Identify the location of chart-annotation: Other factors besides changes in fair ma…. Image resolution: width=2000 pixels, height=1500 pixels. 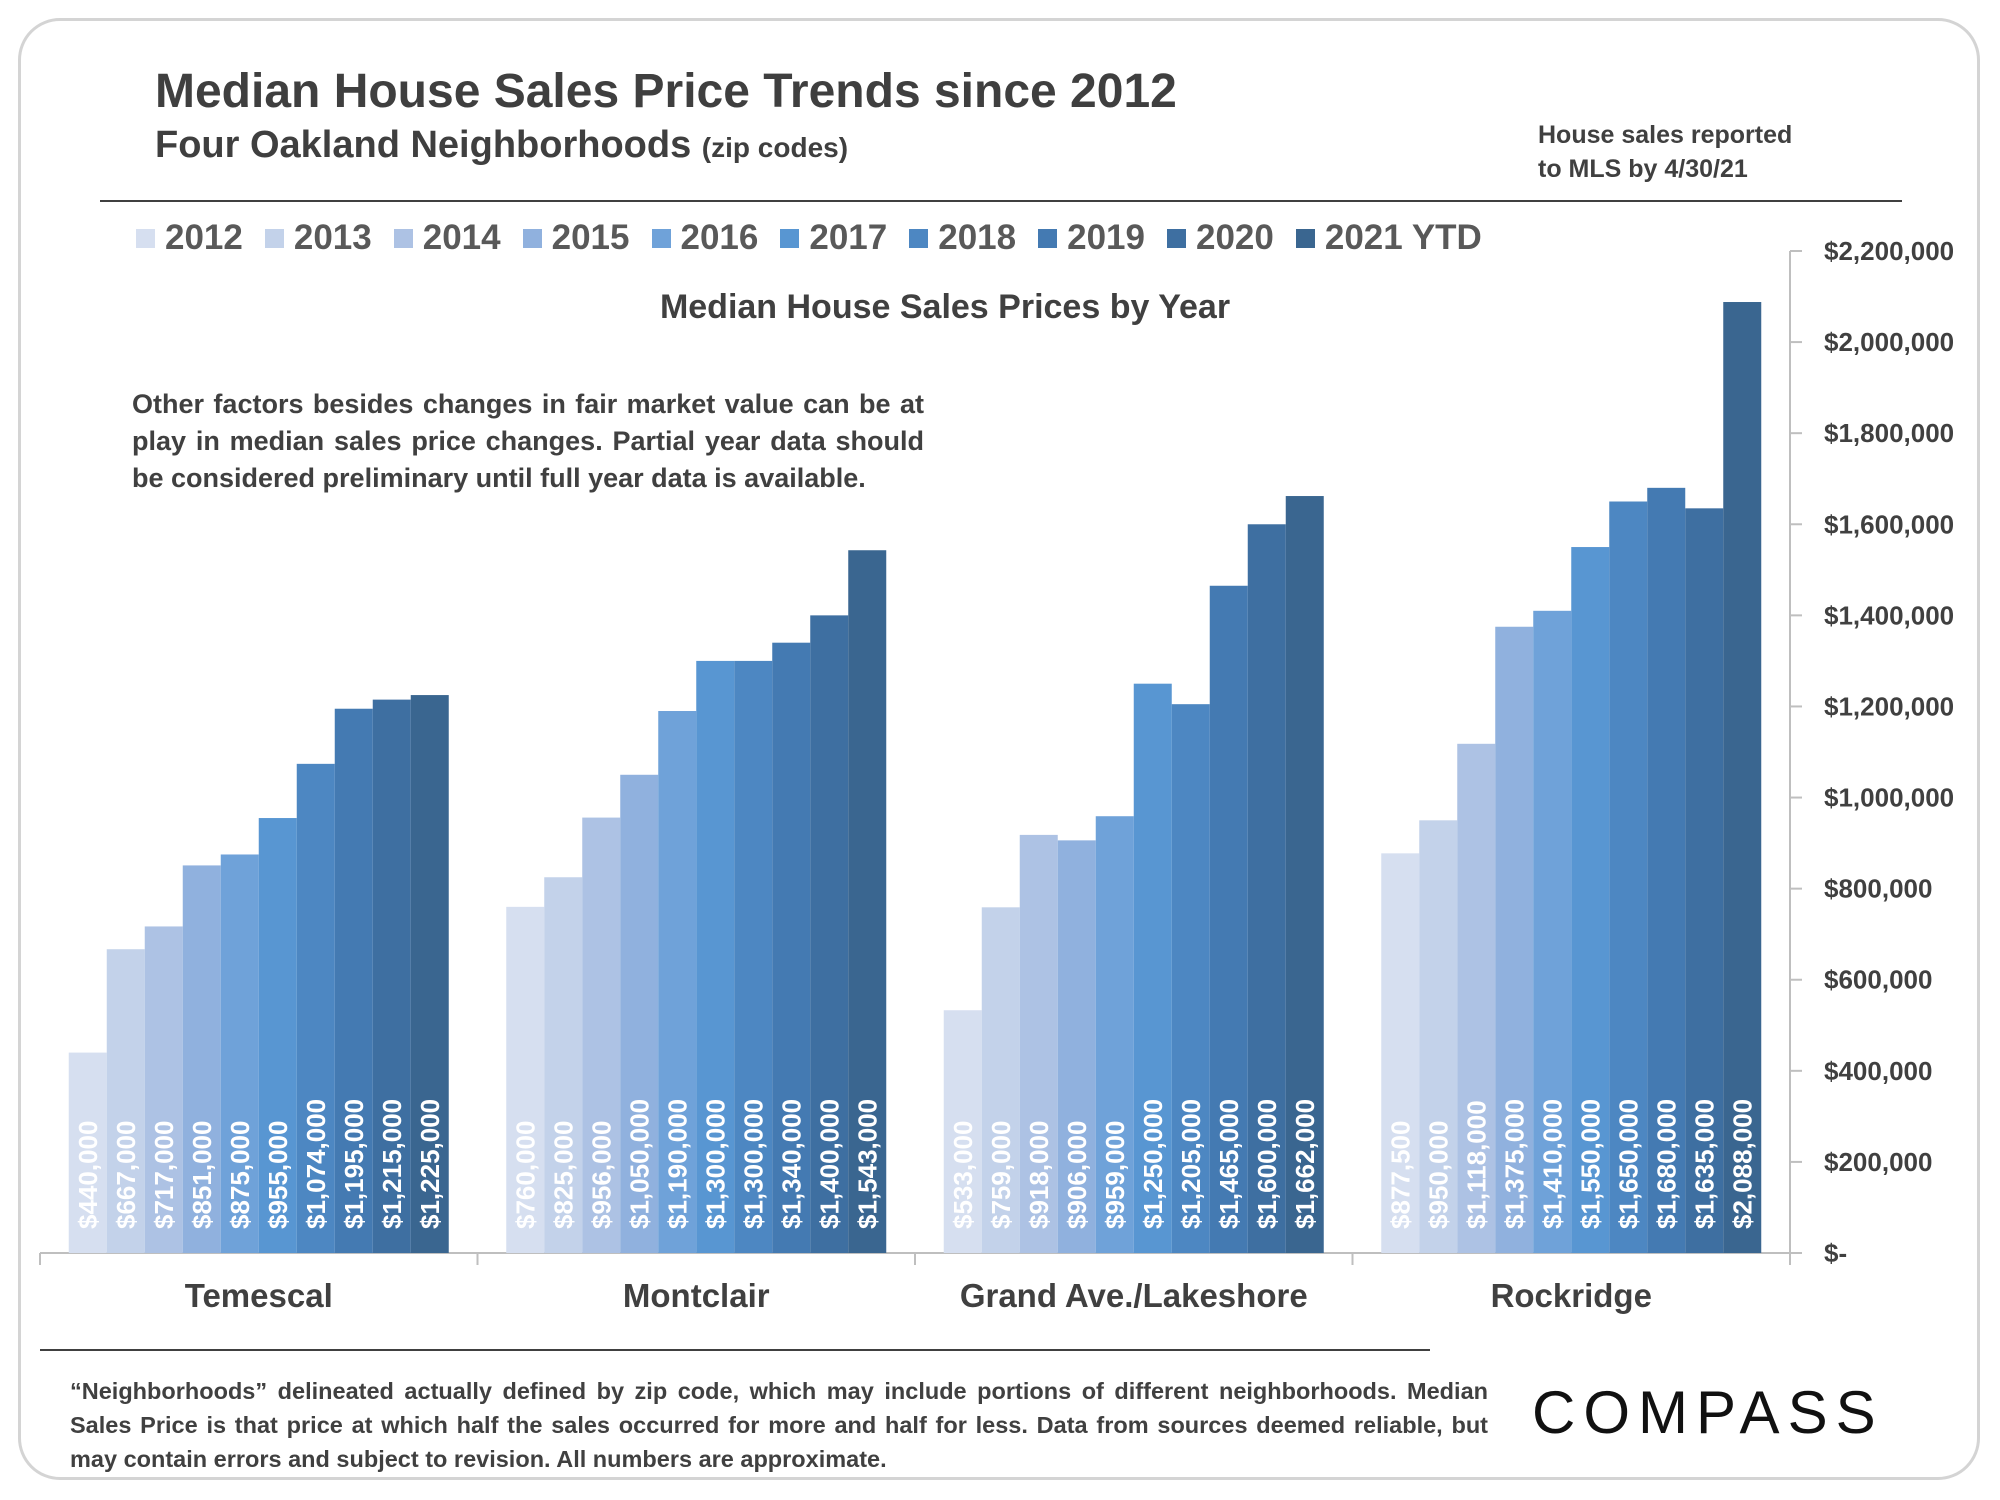
(528, 441).